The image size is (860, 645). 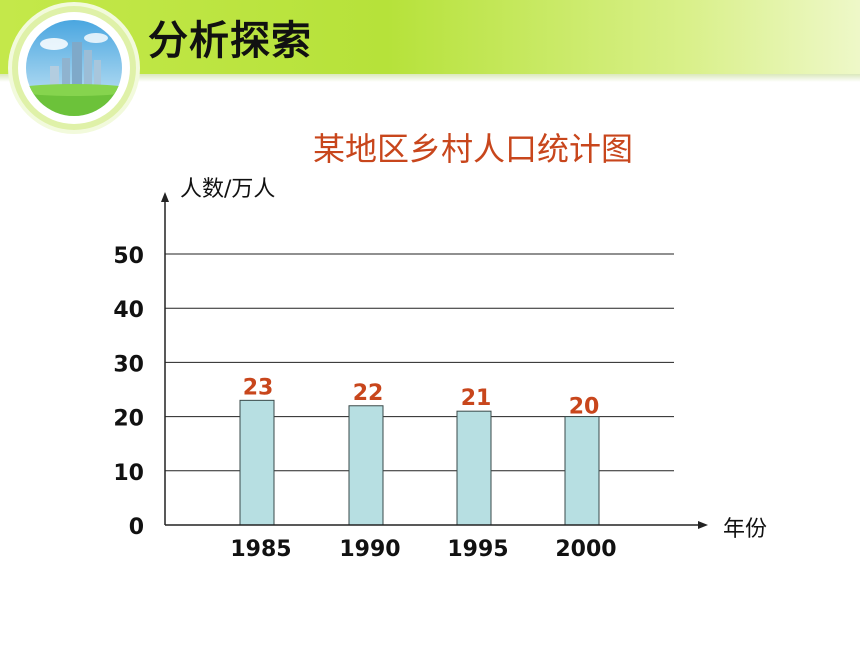 I want to click on y-tick-label: 0, so click(x=136, y=527).